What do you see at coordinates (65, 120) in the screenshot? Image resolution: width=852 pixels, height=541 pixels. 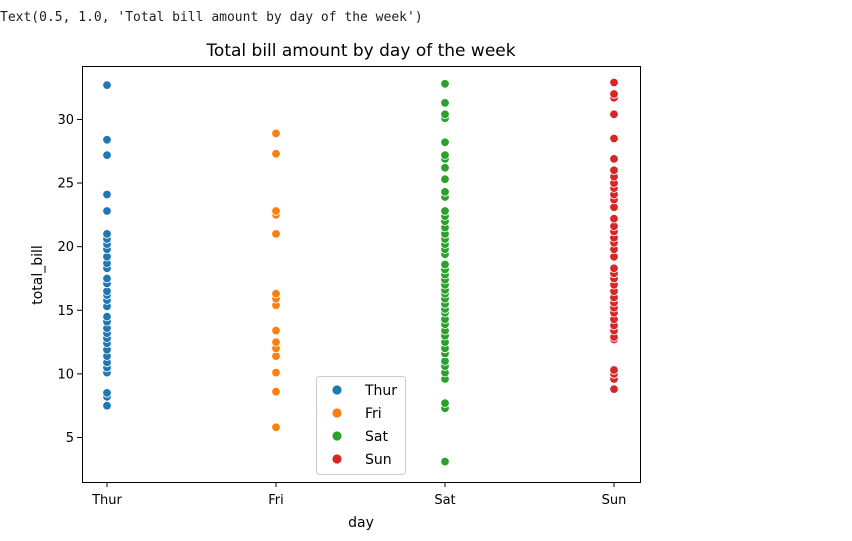 I see `y-tick-label-30: 30` at bounding box center [65, 120].